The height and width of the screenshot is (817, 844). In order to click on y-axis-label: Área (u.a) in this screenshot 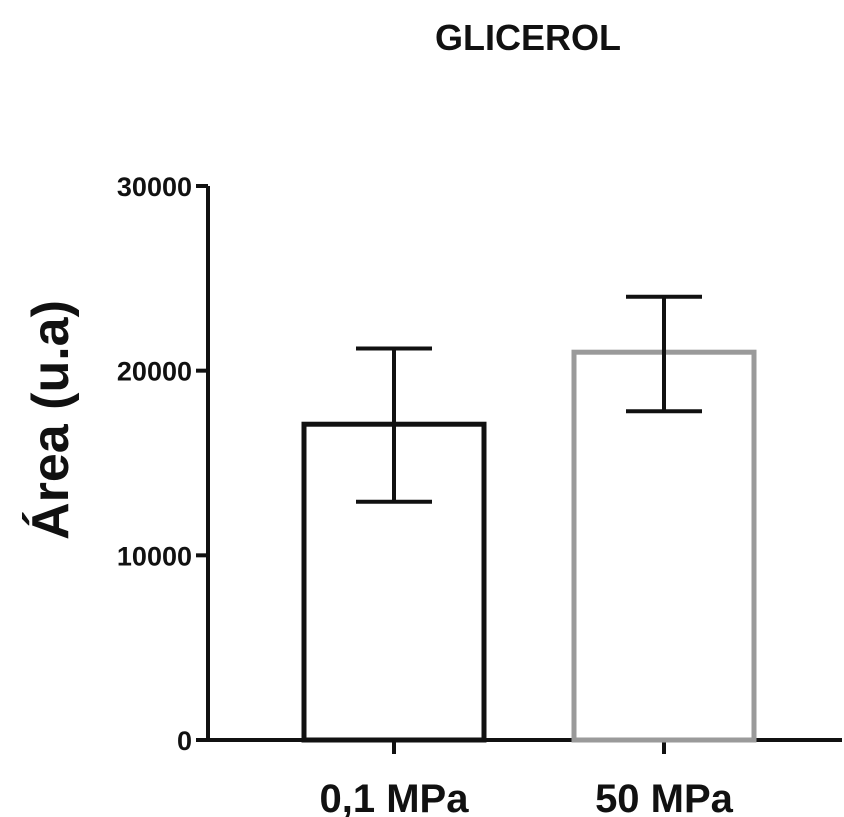, I will do `click(51, 420)`.